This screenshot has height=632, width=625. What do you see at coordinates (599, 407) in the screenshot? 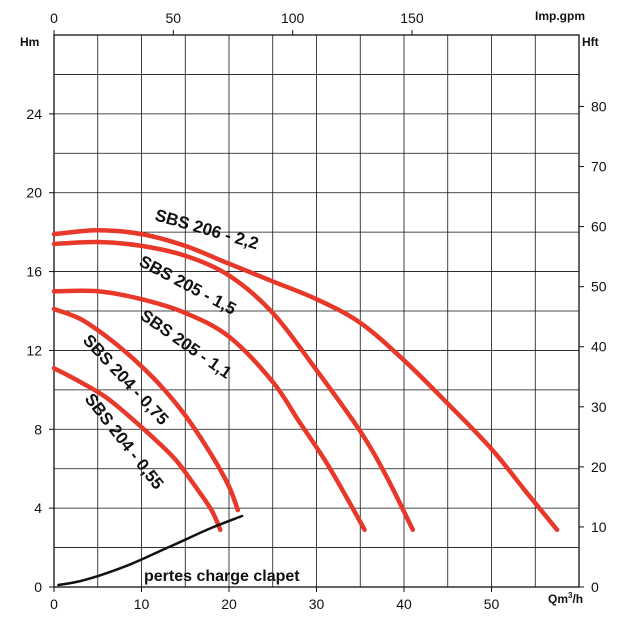
I see `y-right-tick-label: 30` at bounding box center [599, 407].